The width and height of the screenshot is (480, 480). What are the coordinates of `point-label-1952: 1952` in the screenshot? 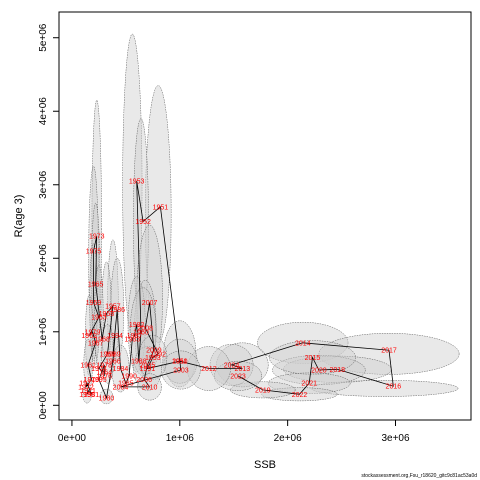 It's located at (143, 222).